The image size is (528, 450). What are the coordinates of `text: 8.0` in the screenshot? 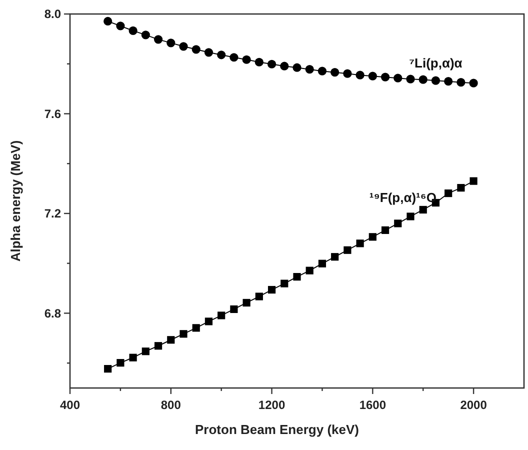 It's located at (52, 14).